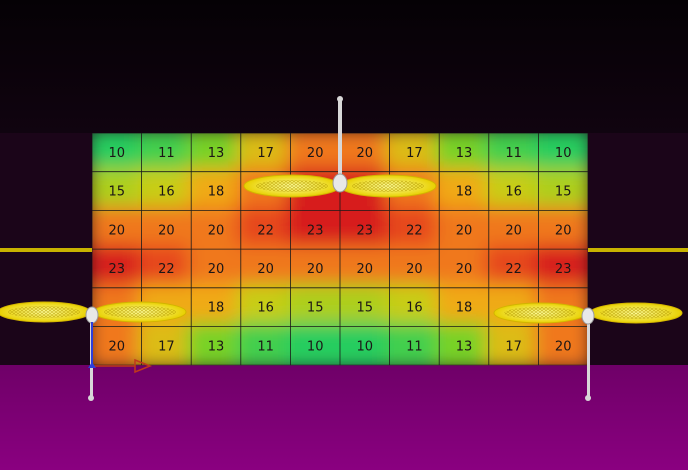 The height and width of the screenshot is (470, 688). What do you see at coordinates (92, 365) in the screenshot?
I see `origin-marker` at bounding box center [92, 365].